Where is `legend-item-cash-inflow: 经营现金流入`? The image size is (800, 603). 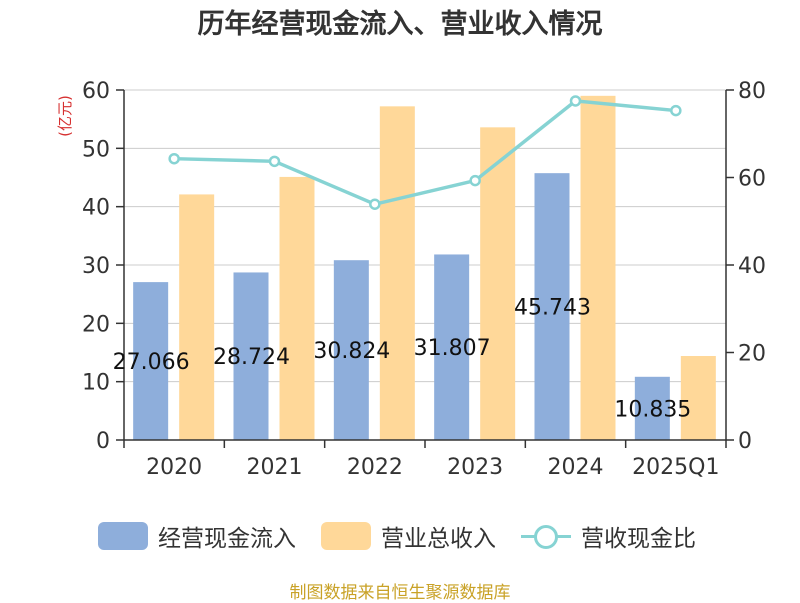 legend-item-cash-inflow: 经营现金流入 is located at coordinates (197, 536).